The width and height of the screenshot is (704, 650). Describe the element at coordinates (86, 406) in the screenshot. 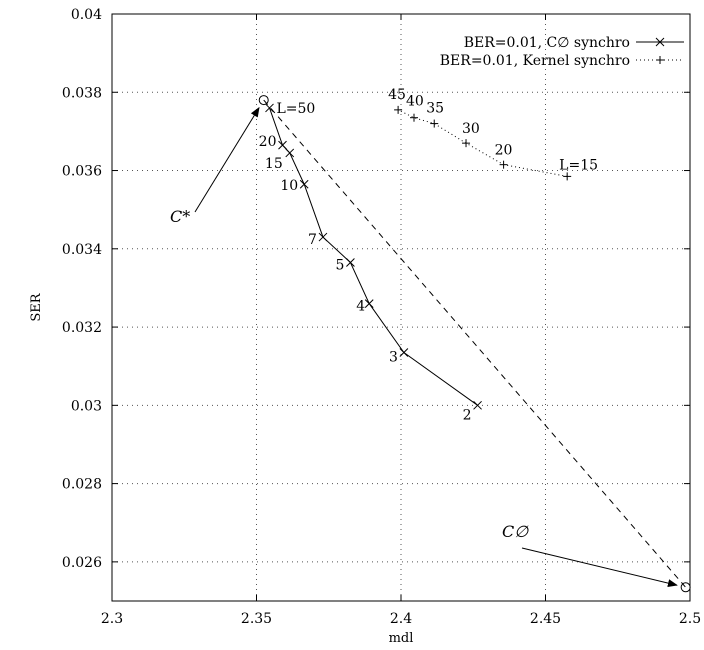

I see `y-tick-label: 0.03` at that location.